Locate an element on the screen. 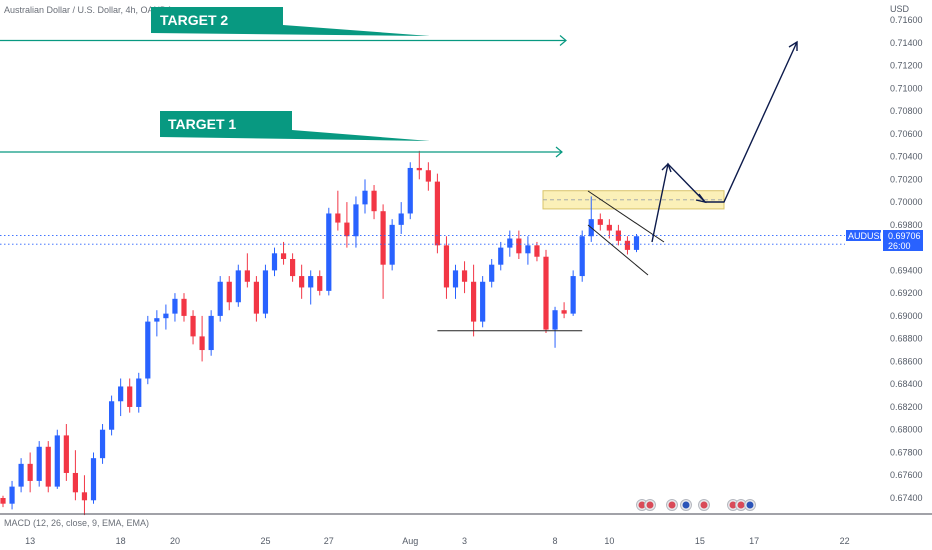 The height and width of the screenshot is (550, 932). y-tick-label: 0.70200 is located at coordinates (906, 179).